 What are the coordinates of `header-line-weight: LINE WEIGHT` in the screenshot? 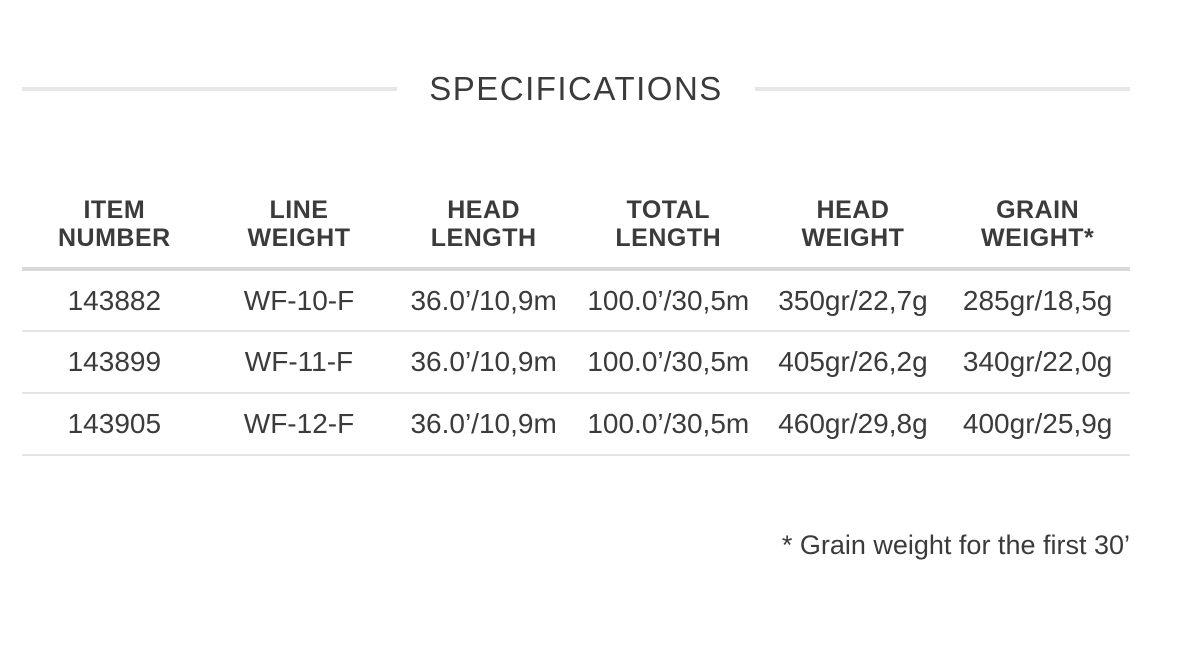 It's located at (299, 224).